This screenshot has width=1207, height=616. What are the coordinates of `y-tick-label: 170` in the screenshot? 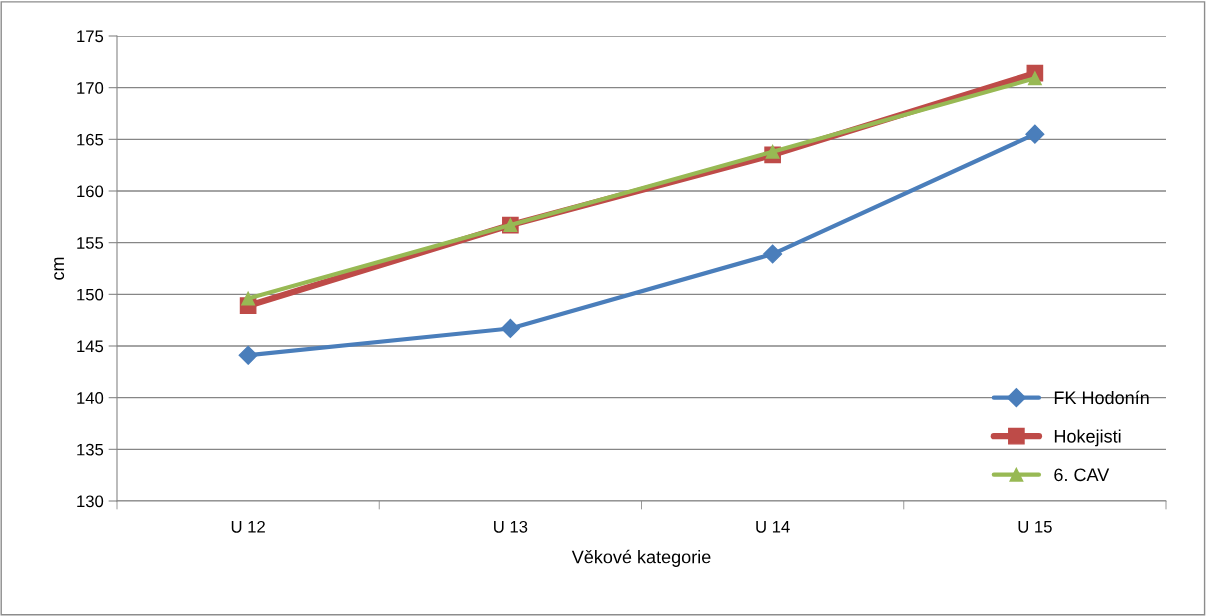 It's located at (90, 88).